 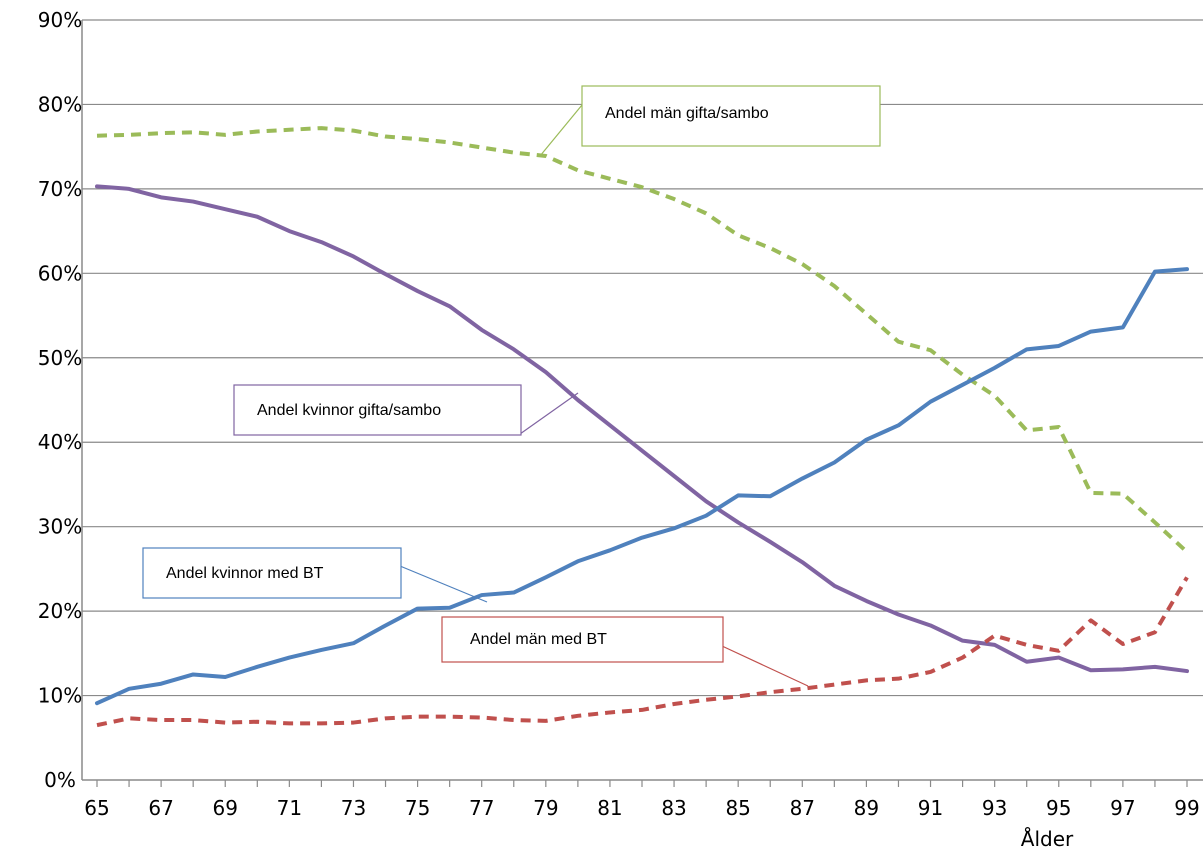 I want to click on callout-man-bt: Andel män med BT, so click(x=625, y=651).